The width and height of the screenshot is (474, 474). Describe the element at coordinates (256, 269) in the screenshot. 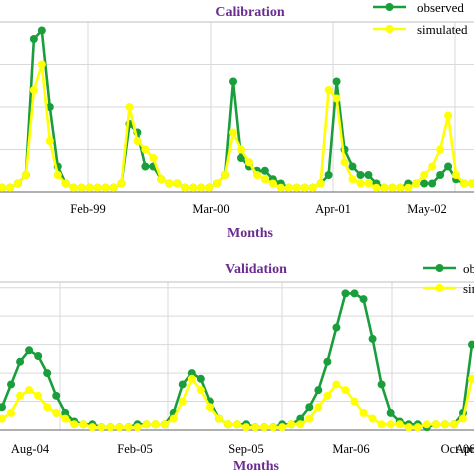

I see `chart-title: Validation` at that location.